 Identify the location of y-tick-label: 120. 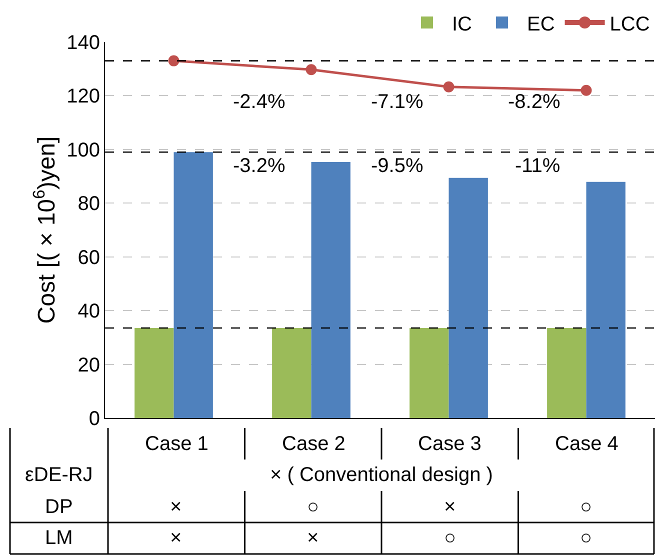
(83, 97).